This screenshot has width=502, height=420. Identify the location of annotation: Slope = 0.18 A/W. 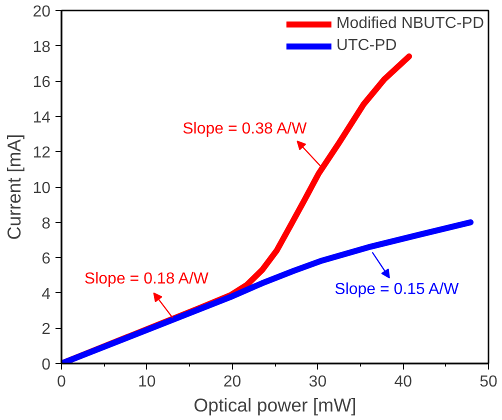
(147, 279).